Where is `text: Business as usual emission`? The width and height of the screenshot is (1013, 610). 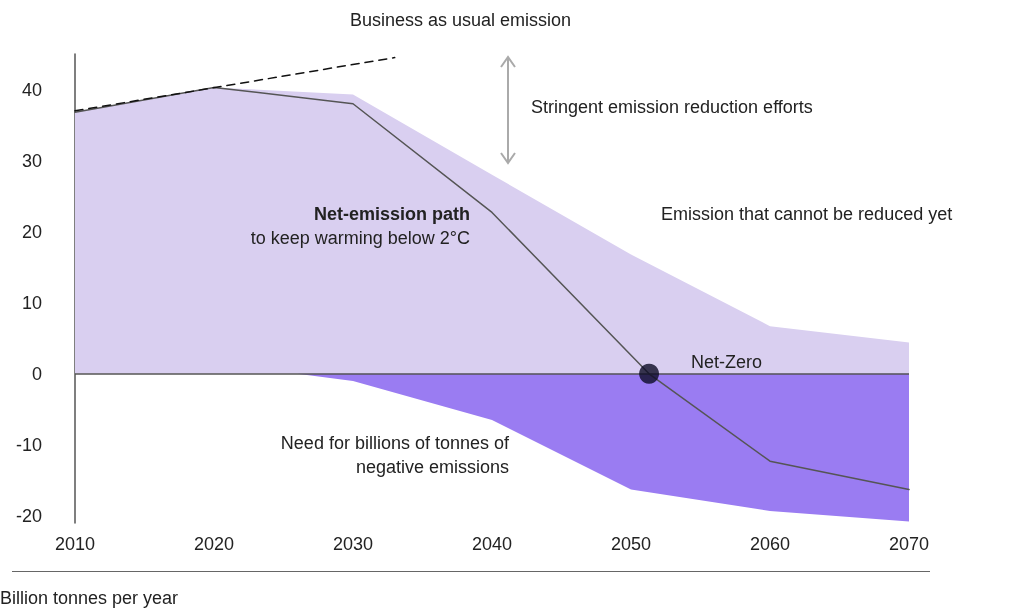 text: Business as usual emission is located at coordinates (461, 20).